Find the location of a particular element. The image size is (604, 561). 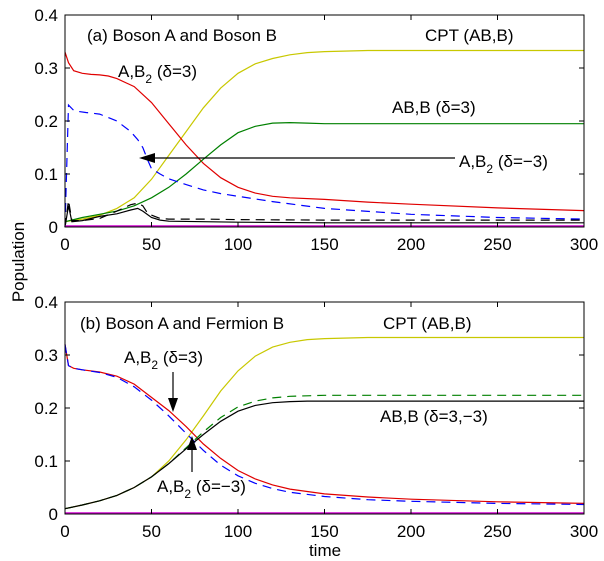

panel-b-label: (b) Boson A and Fermion B is located at coordinates (182, 323).